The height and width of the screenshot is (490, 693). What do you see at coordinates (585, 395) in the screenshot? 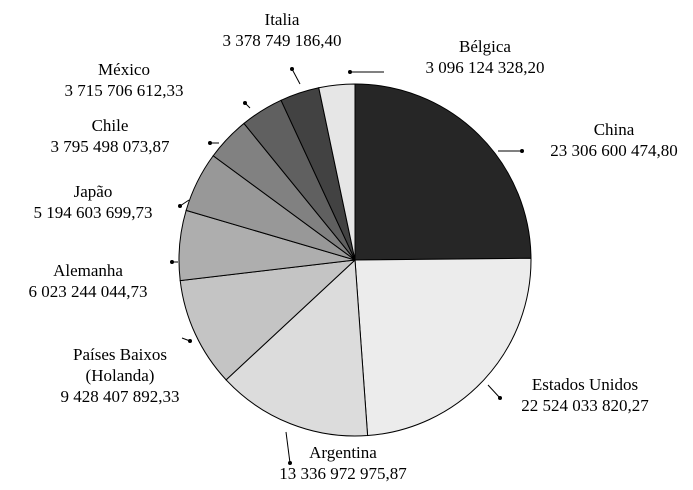
I see `slice-label-estados-unidos: Estados Unidos 22 524 033 820,27` at bounding box center [585, 395].